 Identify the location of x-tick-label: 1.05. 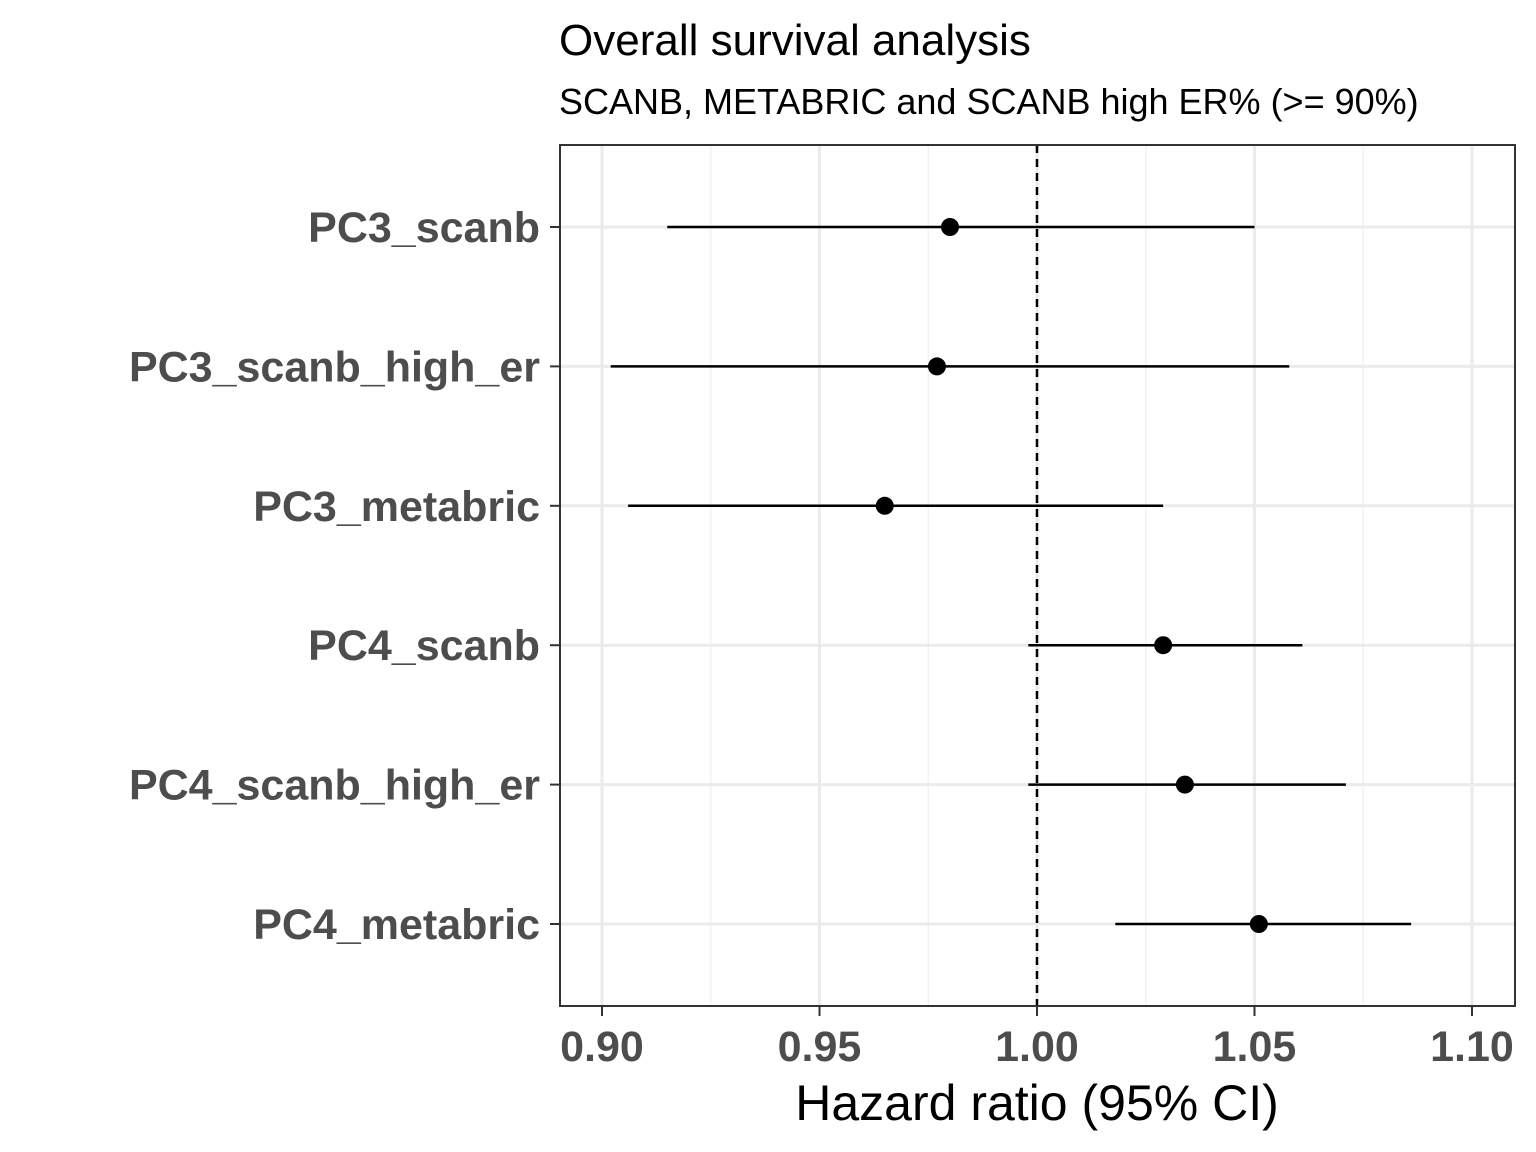
(1255, 1047).